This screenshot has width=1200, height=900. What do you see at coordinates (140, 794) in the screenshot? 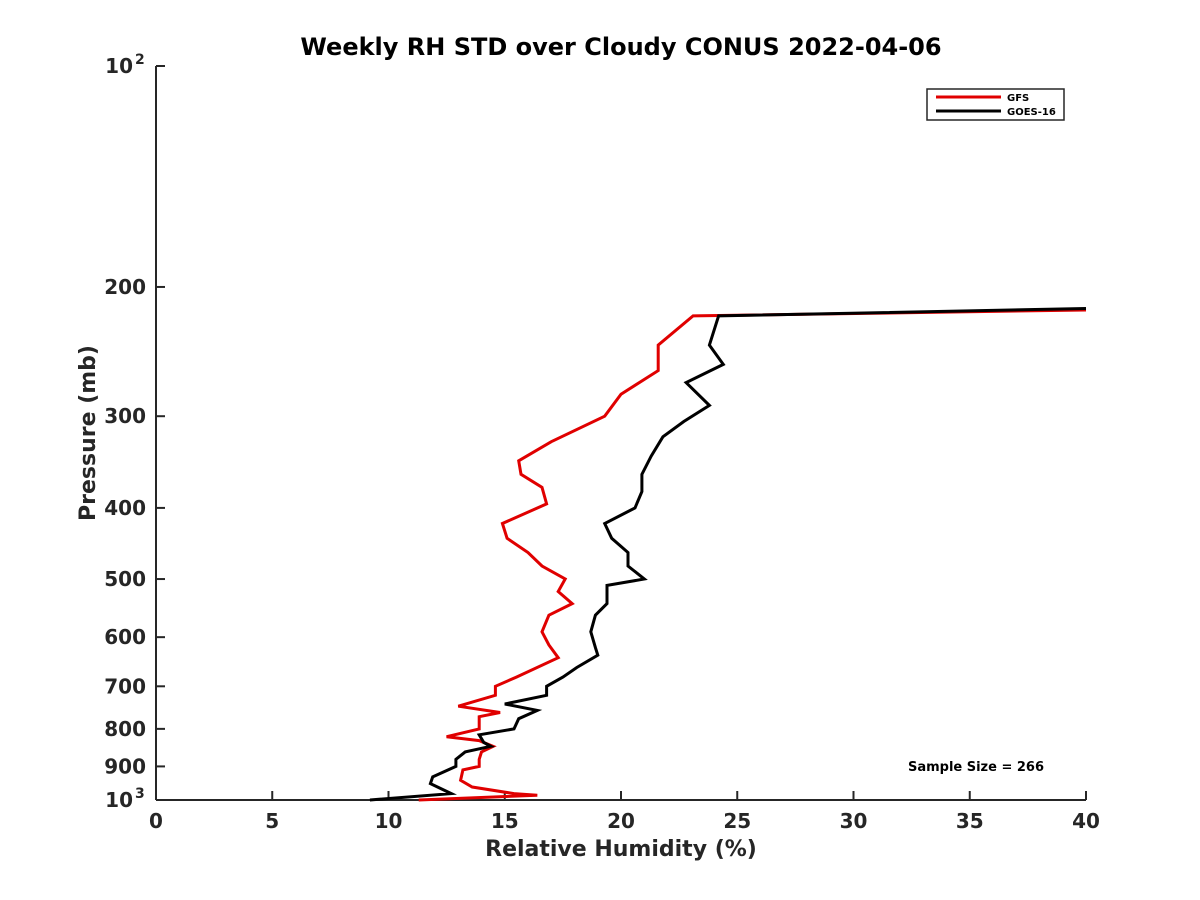
I see `y-tick-exponent: 3` at bounding box center [140, 794].